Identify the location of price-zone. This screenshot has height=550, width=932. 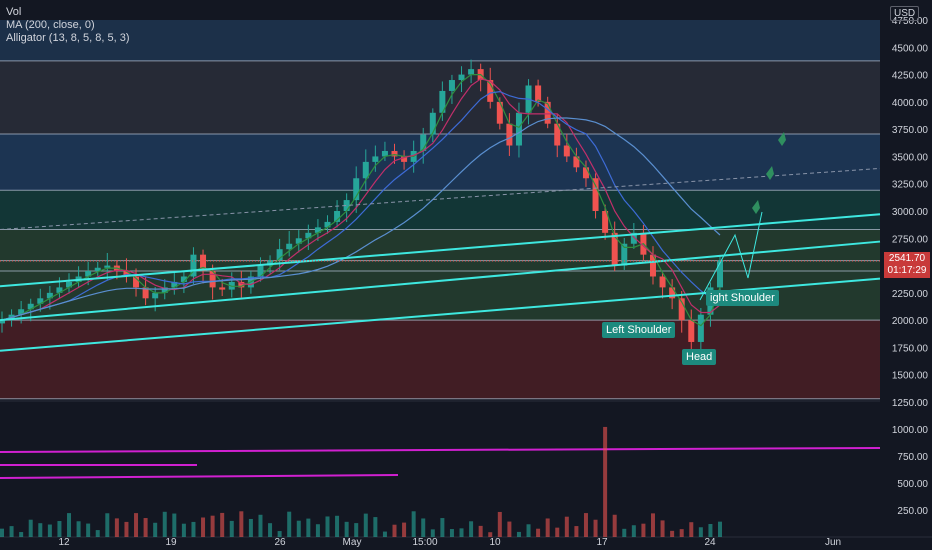
(440, 40).